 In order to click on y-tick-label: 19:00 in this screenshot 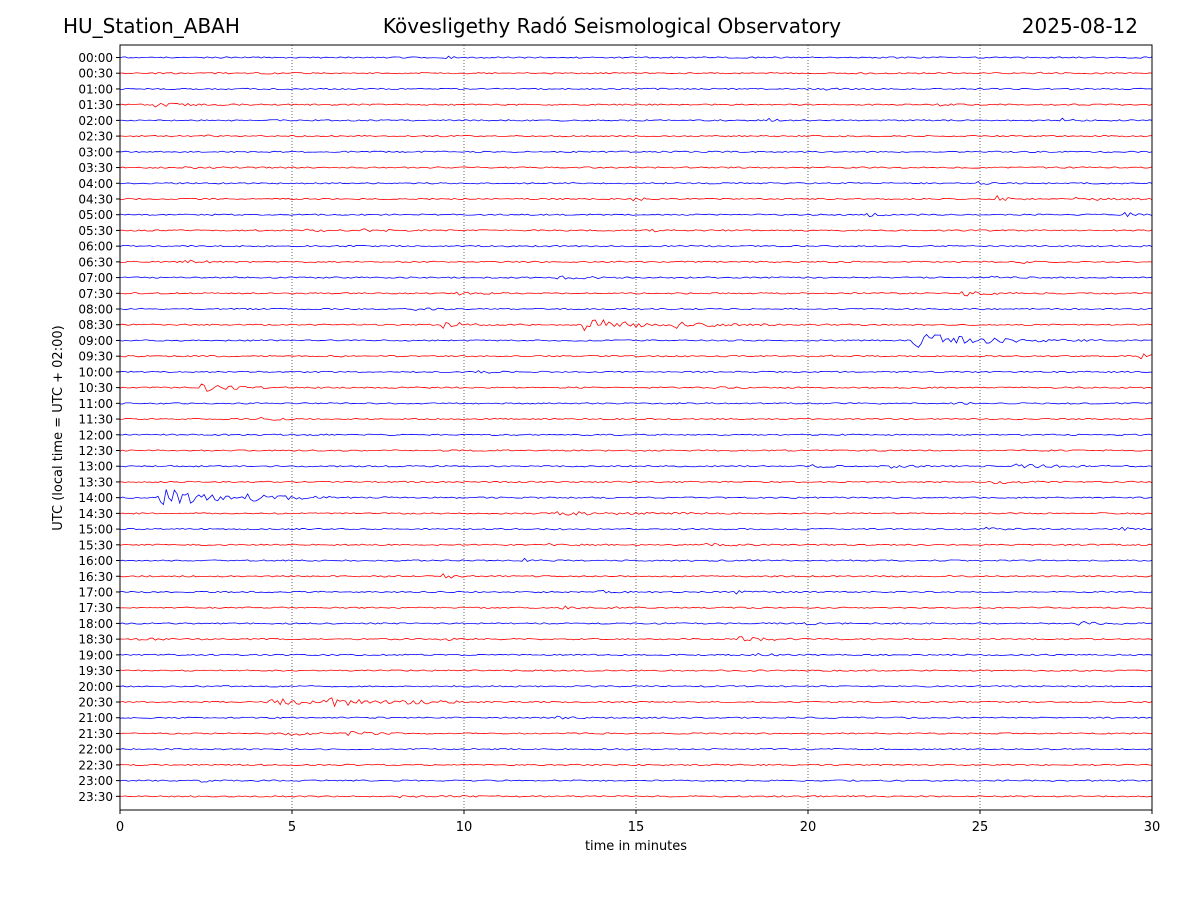, I will do `click(95, 655)`.